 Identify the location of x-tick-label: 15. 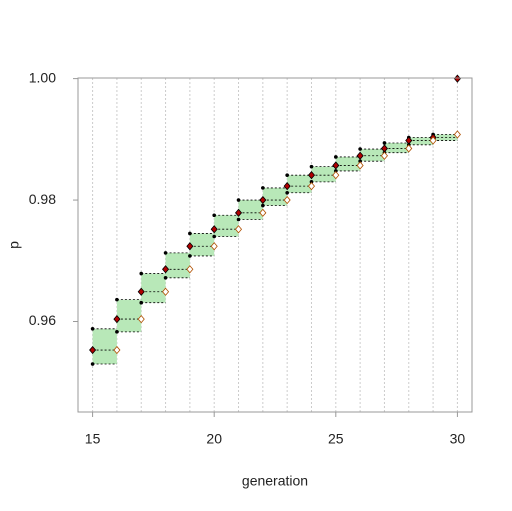
(93, 439).